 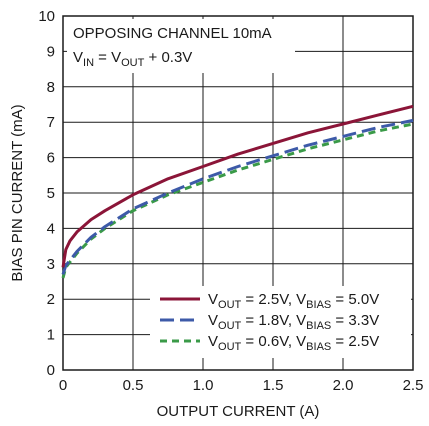 I want to click on y-tick-label: 0, so click(x=51, y=370).